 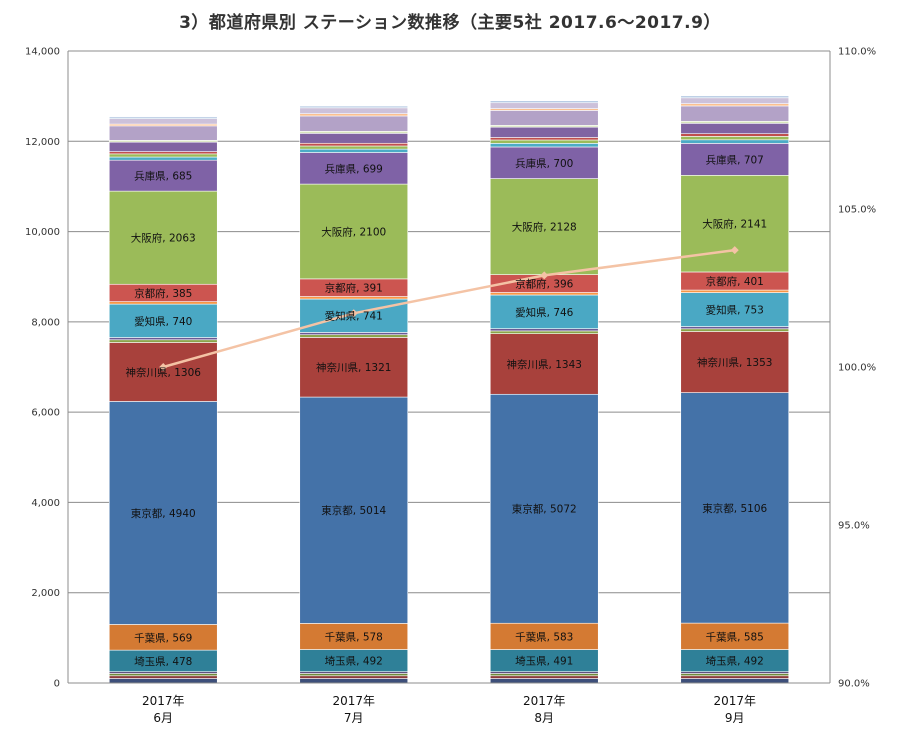 What do you see at coordinates (854, 684) in the screenshot?
I see `y2-tick-label: 90.0%` at bounding box center [854, 684].